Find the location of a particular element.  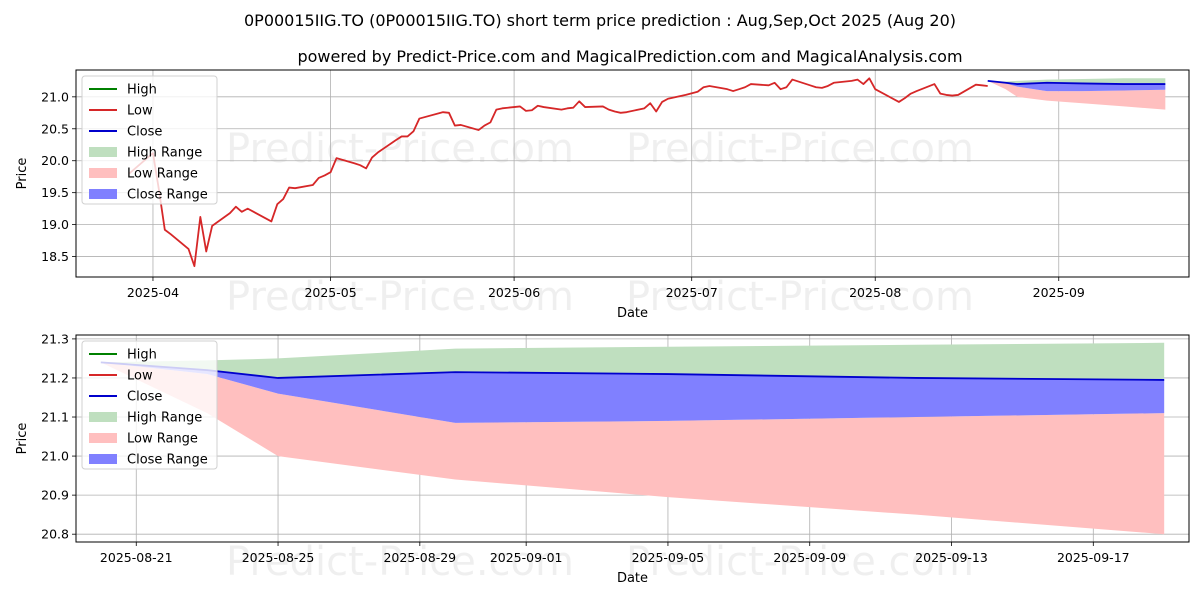

x-tick-label: 2025-07 is located at coordinates (692, 292).